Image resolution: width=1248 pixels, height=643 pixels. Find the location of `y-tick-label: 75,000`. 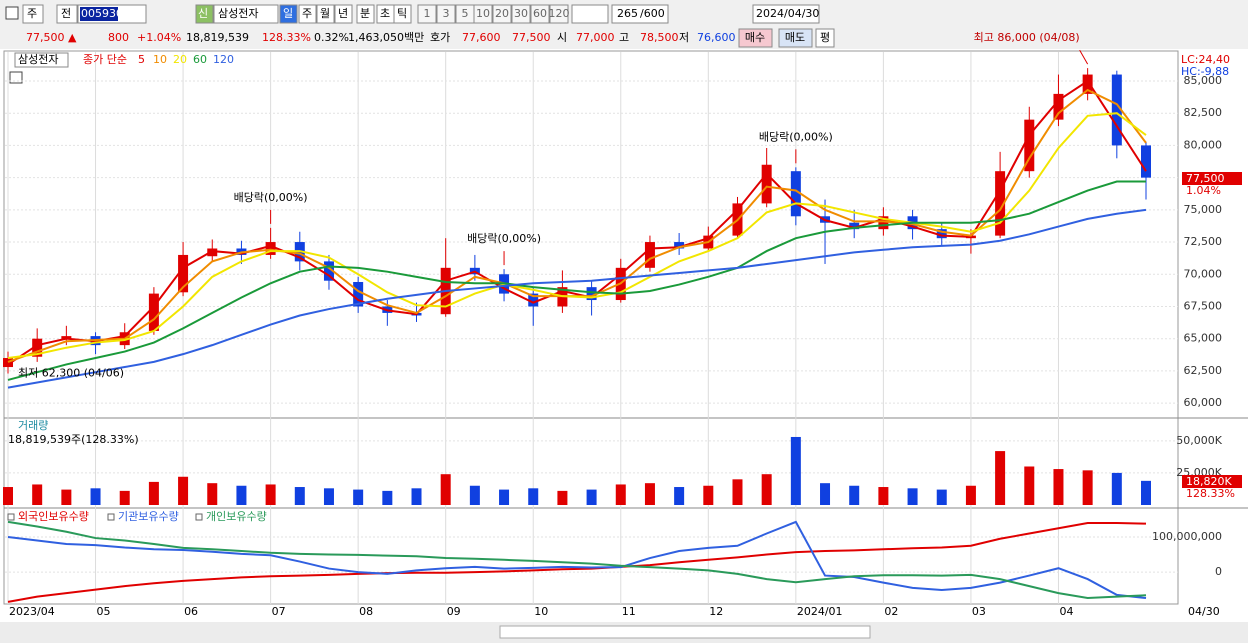

y-tick-label: 75,000 is located at coordinates (1203, 209).